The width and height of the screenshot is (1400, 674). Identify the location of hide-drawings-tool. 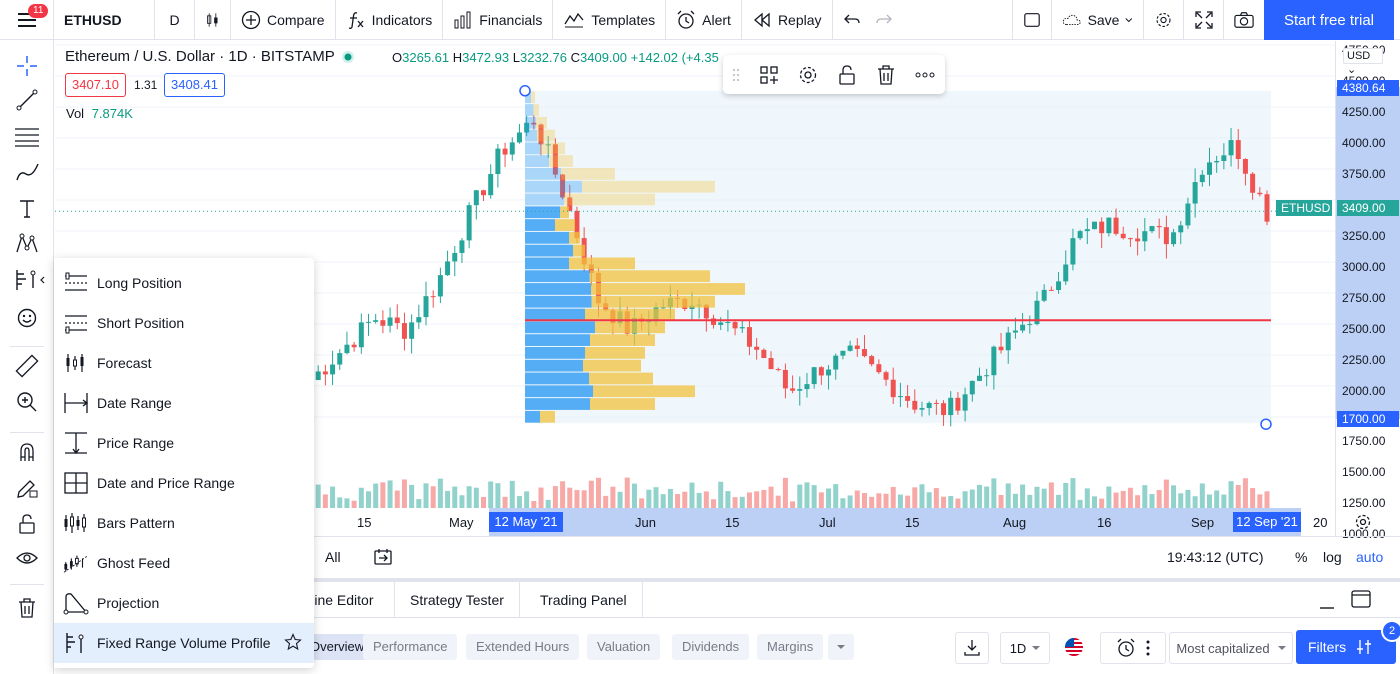
(27, 558).